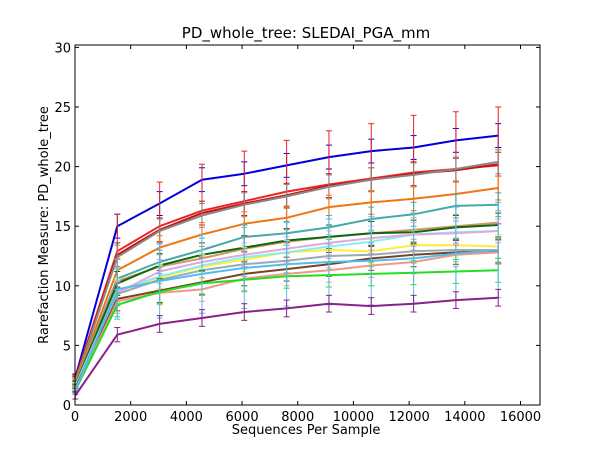 The width and height of the screenshot is (600, 450). What do you see at coordinates (67, 346) in the screenshot?
I see `y-tick-label: 5` at bounding box center [67, 346].